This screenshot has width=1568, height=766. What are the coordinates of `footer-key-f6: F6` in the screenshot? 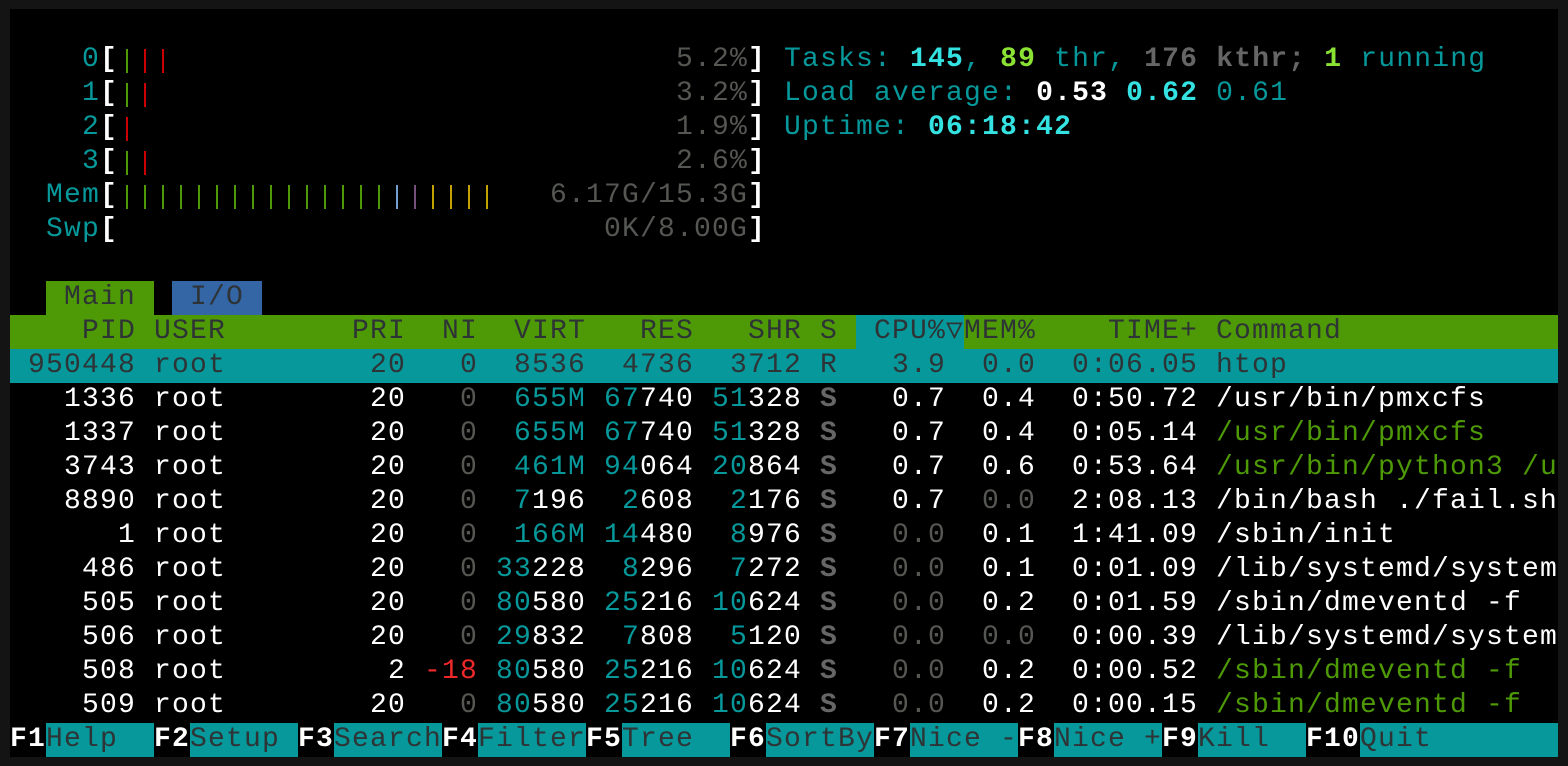 It's located at (748, 739).